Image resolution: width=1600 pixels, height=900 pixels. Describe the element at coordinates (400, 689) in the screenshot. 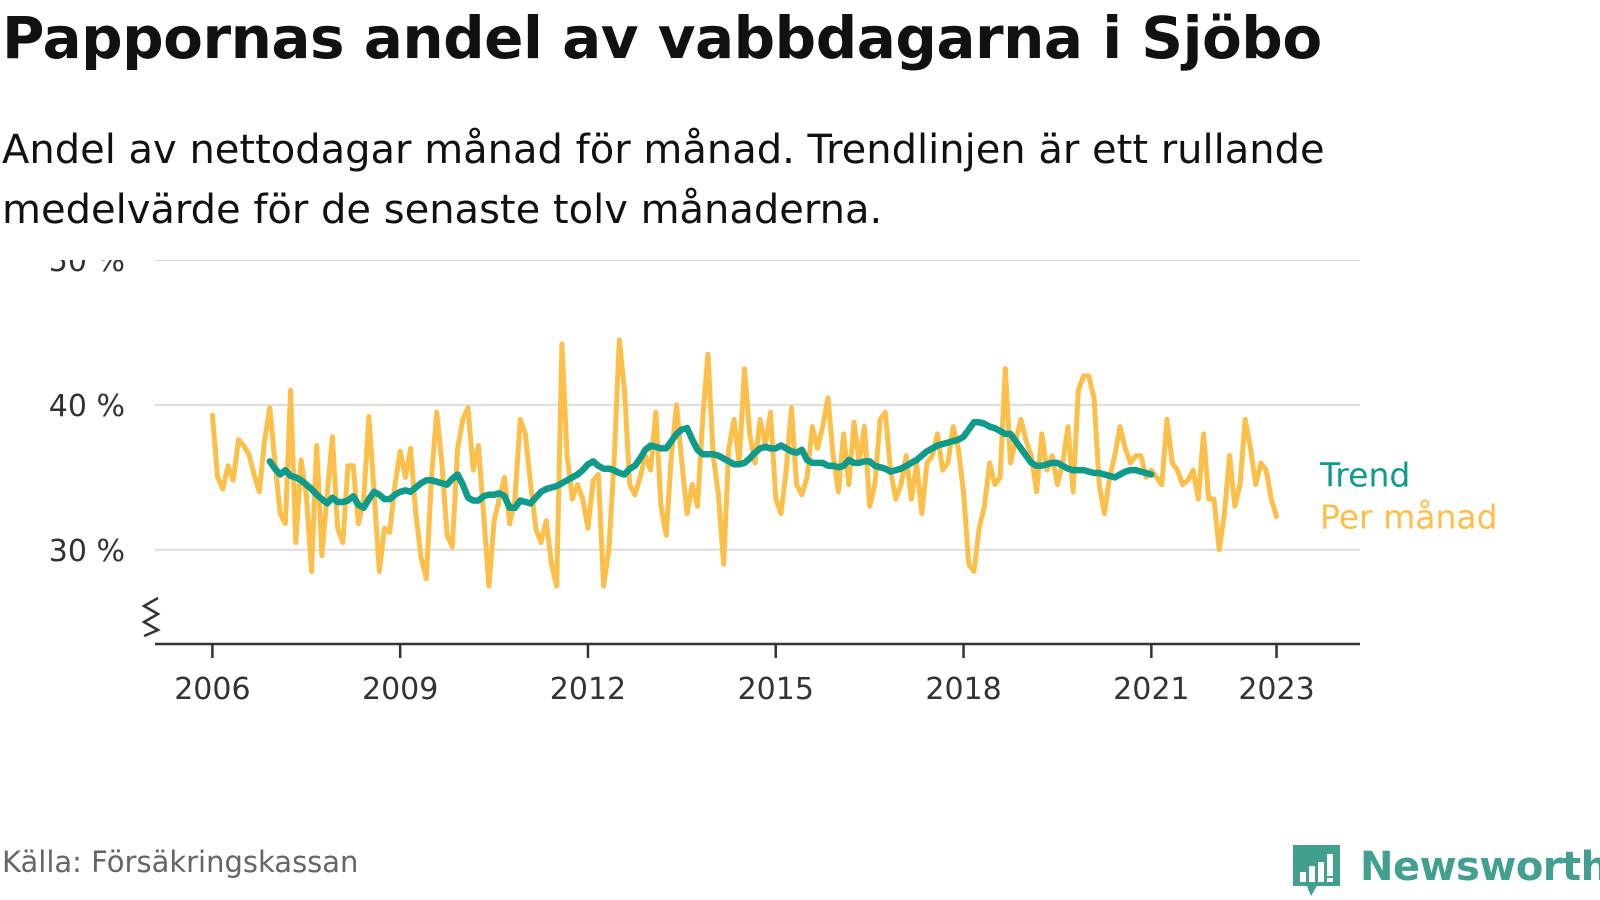

I see `x-tick-label-1: 2009` at that location.